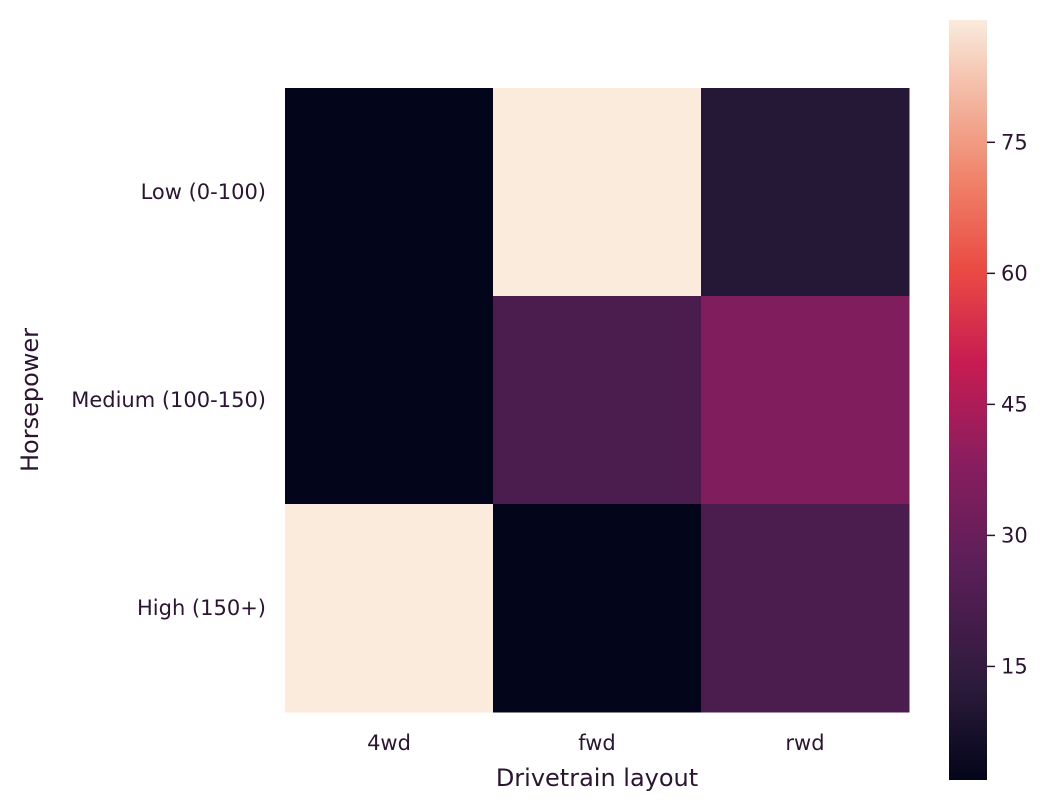 The image size is (1050, 806). I want to click on y-tick-label: Medium (100-150), so click(168, 400).